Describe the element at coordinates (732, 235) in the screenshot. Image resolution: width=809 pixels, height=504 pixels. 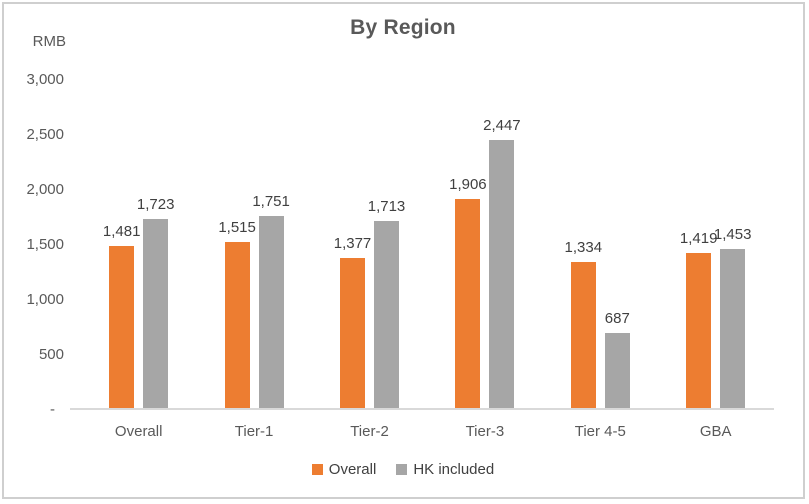
I see `bar-value-label: 1,453` at that location.